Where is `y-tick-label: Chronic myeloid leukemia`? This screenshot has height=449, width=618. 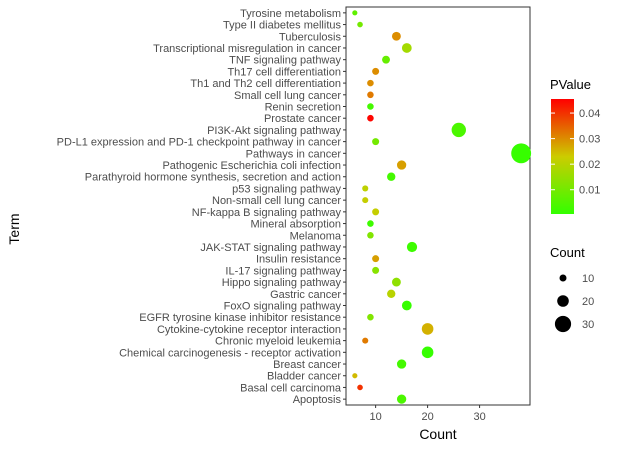
y-tick-label: Chronic myeloid leukemia is located at coordinates (278, 342).